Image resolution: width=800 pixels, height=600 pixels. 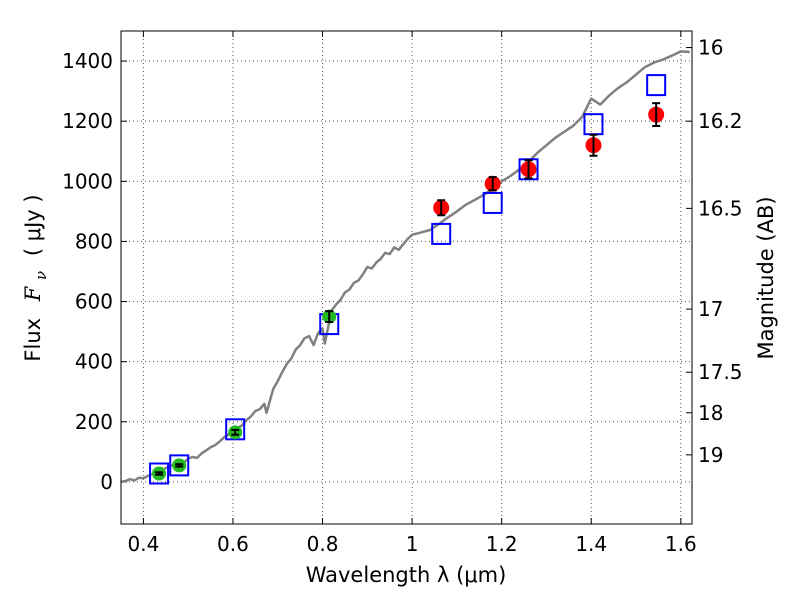 What do you see at coordinates (720, 208) in the screenshot?
I see `y2-tick-label: 16.5` at bounding box center [720, 208].